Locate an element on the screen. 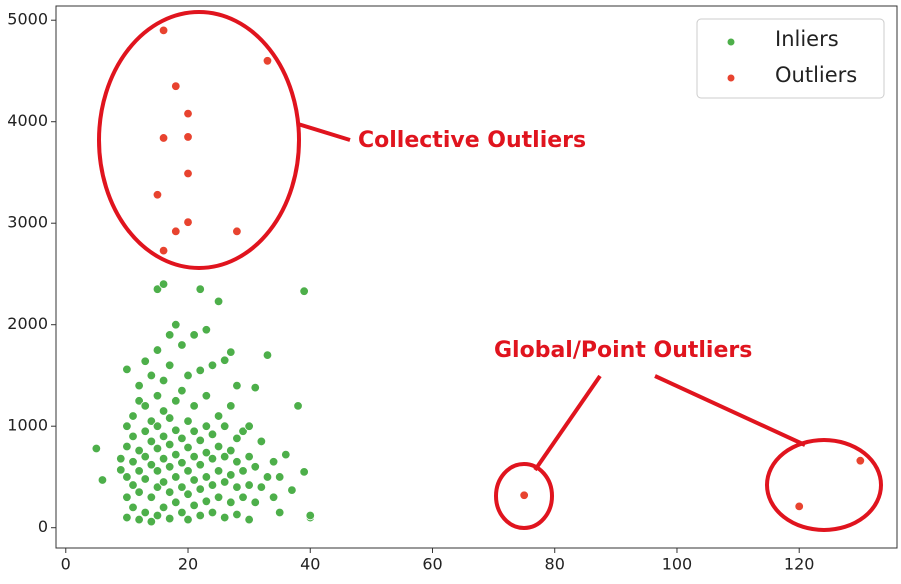 This screenshot has width=901, height=584. y-tick-label: 4000 is located at coordinates (27, 120).